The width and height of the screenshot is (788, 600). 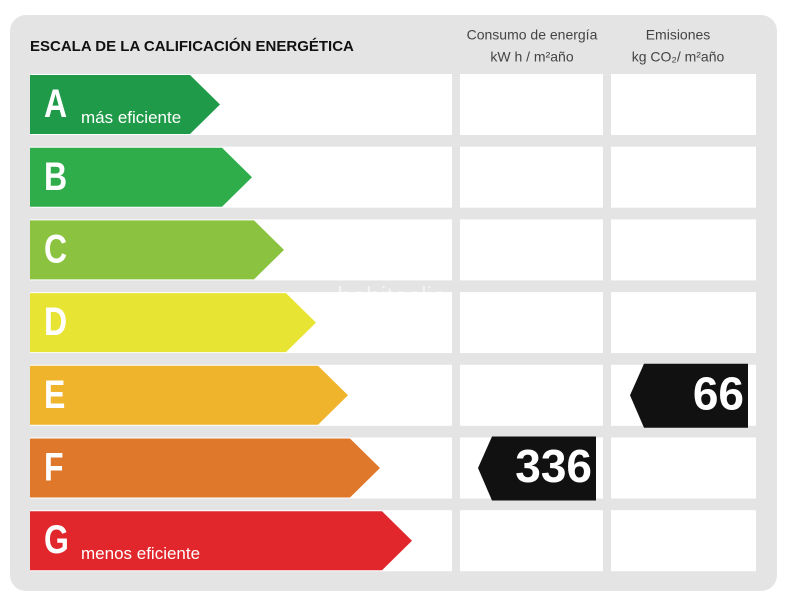 What do you see at coordinates (678, 35) in the screenshot?
I see `column-title: Emisiones` at bounding box center [678, 35].